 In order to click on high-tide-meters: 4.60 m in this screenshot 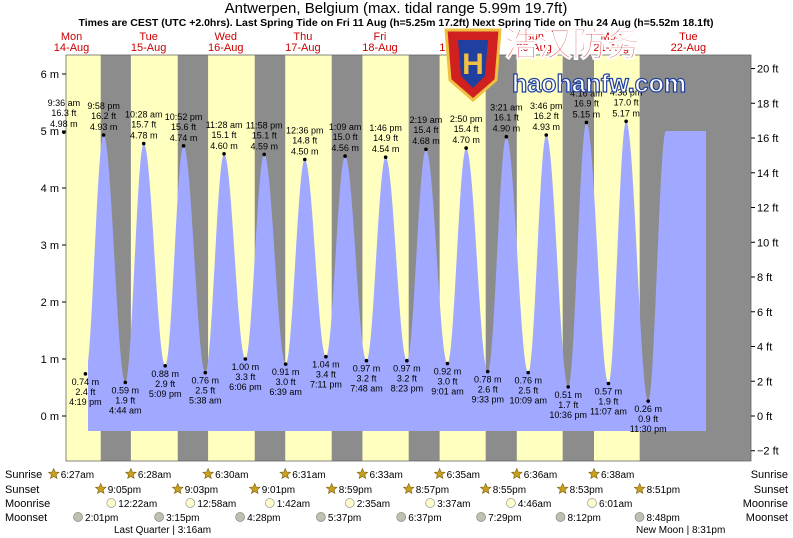, I will do `click(224, 146)`.